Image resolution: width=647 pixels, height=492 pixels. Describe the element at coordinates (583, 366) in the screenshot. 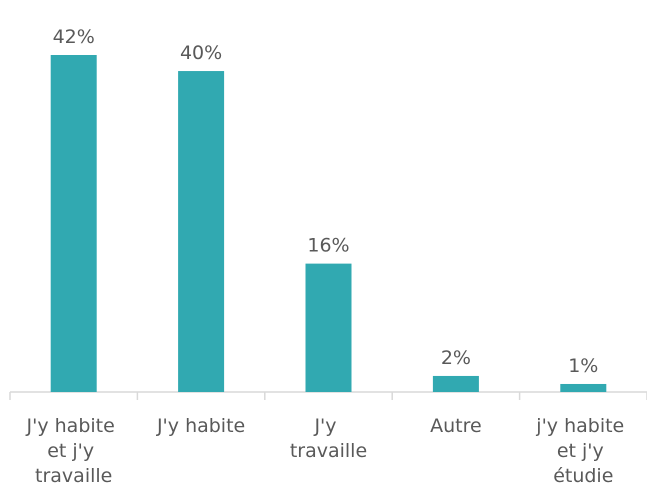

I see `data-label: 1%` at that location.